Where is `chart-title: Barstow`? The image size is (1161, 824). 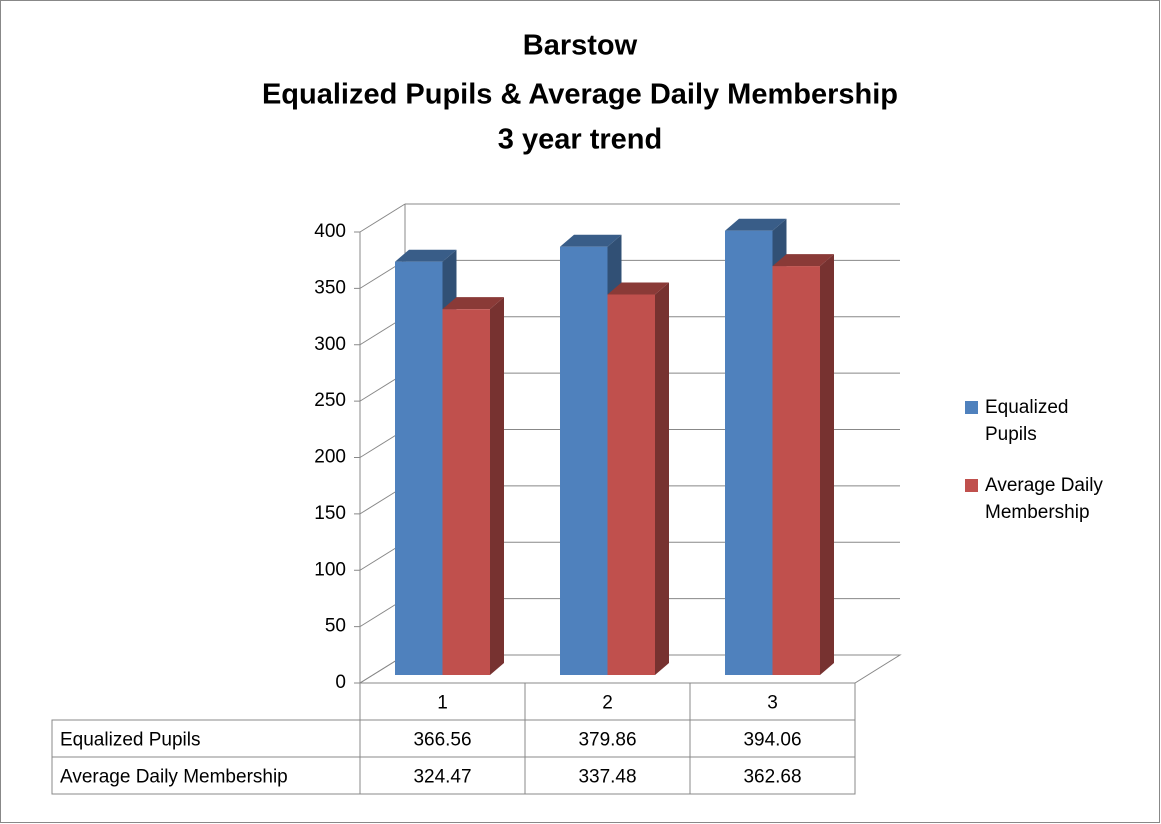 chart-title: Barstow is located at coordinates (580, 46).